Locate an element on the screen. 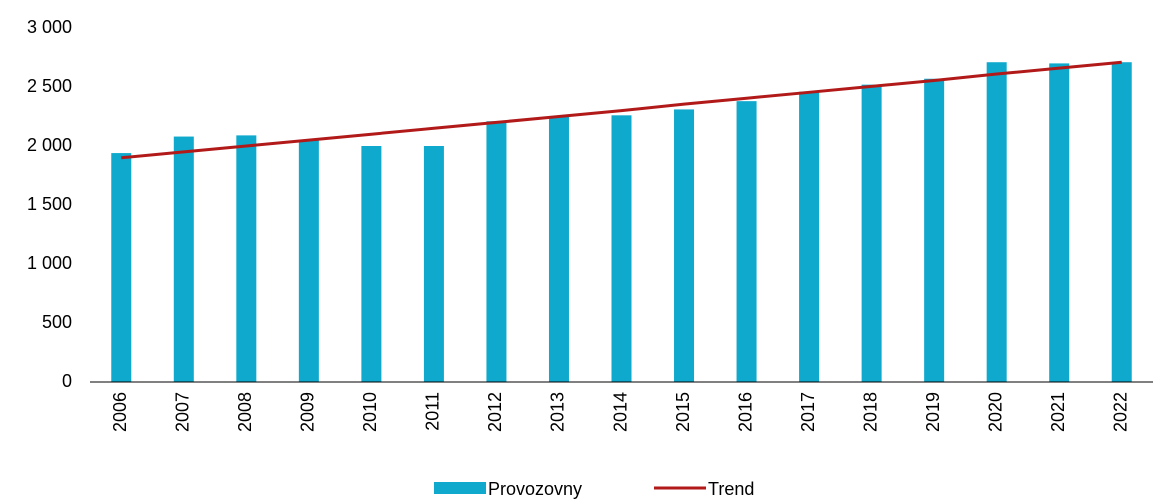 Image resolution: width=1159 pixels, height=499 pixels. x-tick-label: 2014 is located at coordinates (620, 412).